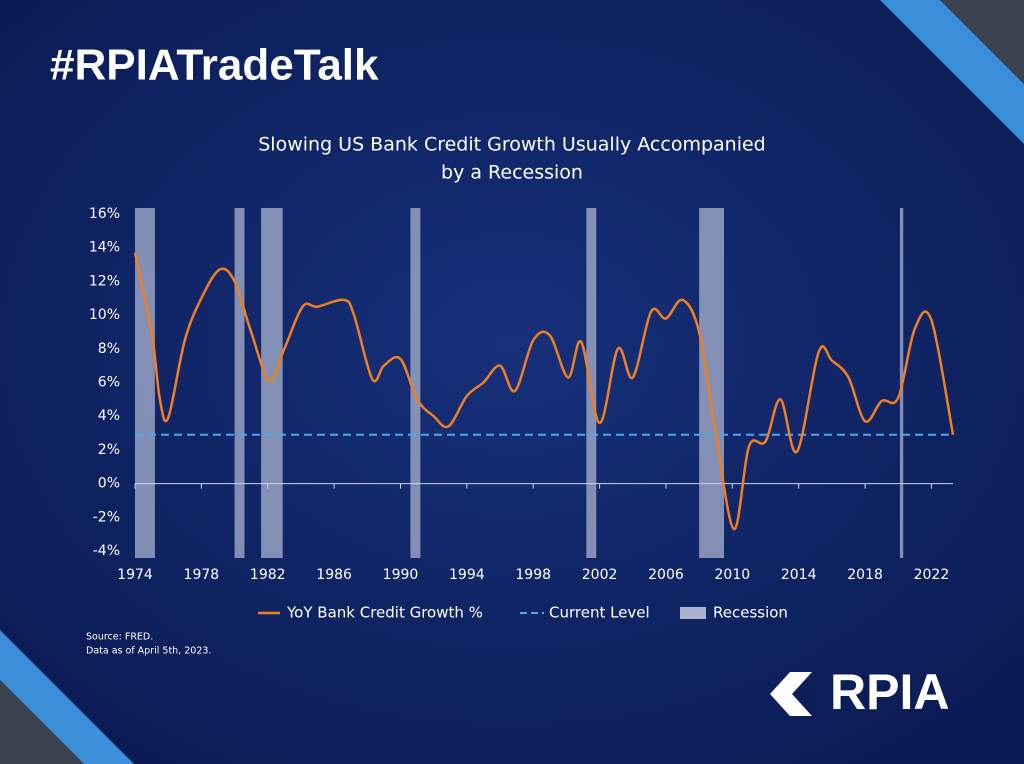 The width and height of the screenshot is (1024, 764). Describe the element at coordinates (666, 575) in the screenshot. I see `x-tick-label: 2006` at that location.